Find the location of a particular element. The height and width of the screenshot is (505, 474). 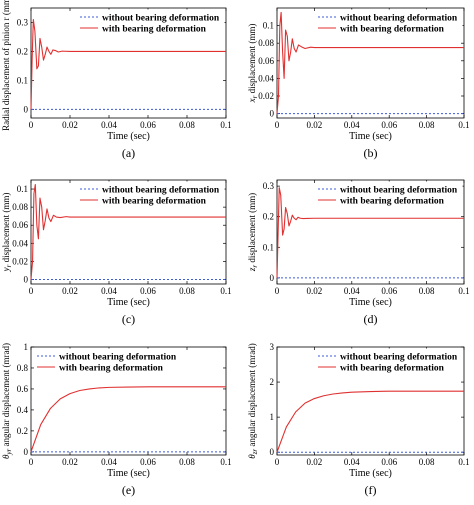

y-axis-label: θzr angular displacement (mrad) is located at coordinates (253, 401).